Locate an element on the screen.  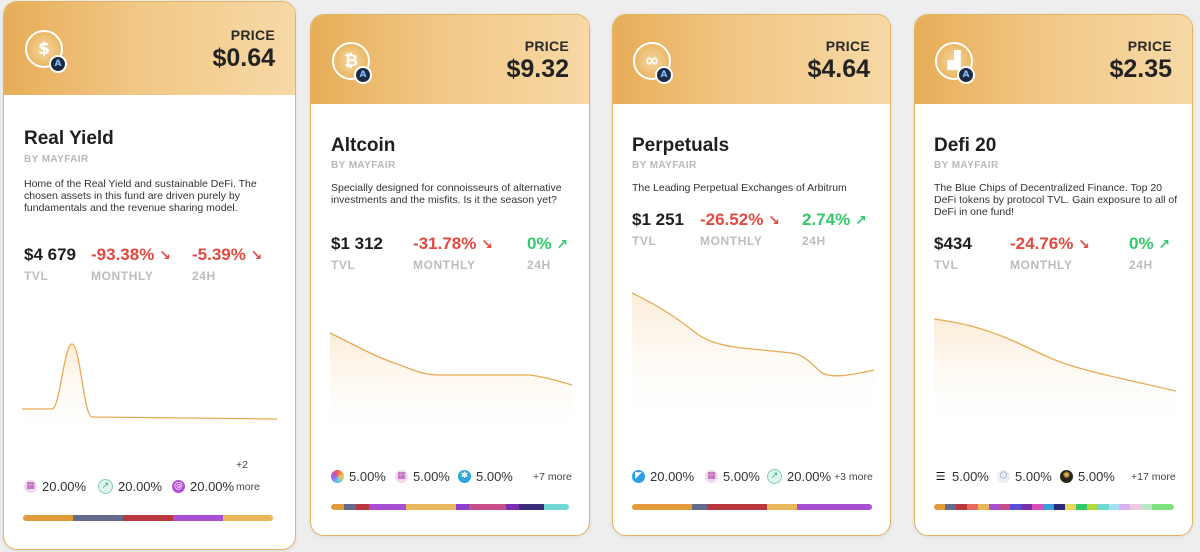
dark-gold-token-icon: ✺ is located at coordinates (1066, 476).